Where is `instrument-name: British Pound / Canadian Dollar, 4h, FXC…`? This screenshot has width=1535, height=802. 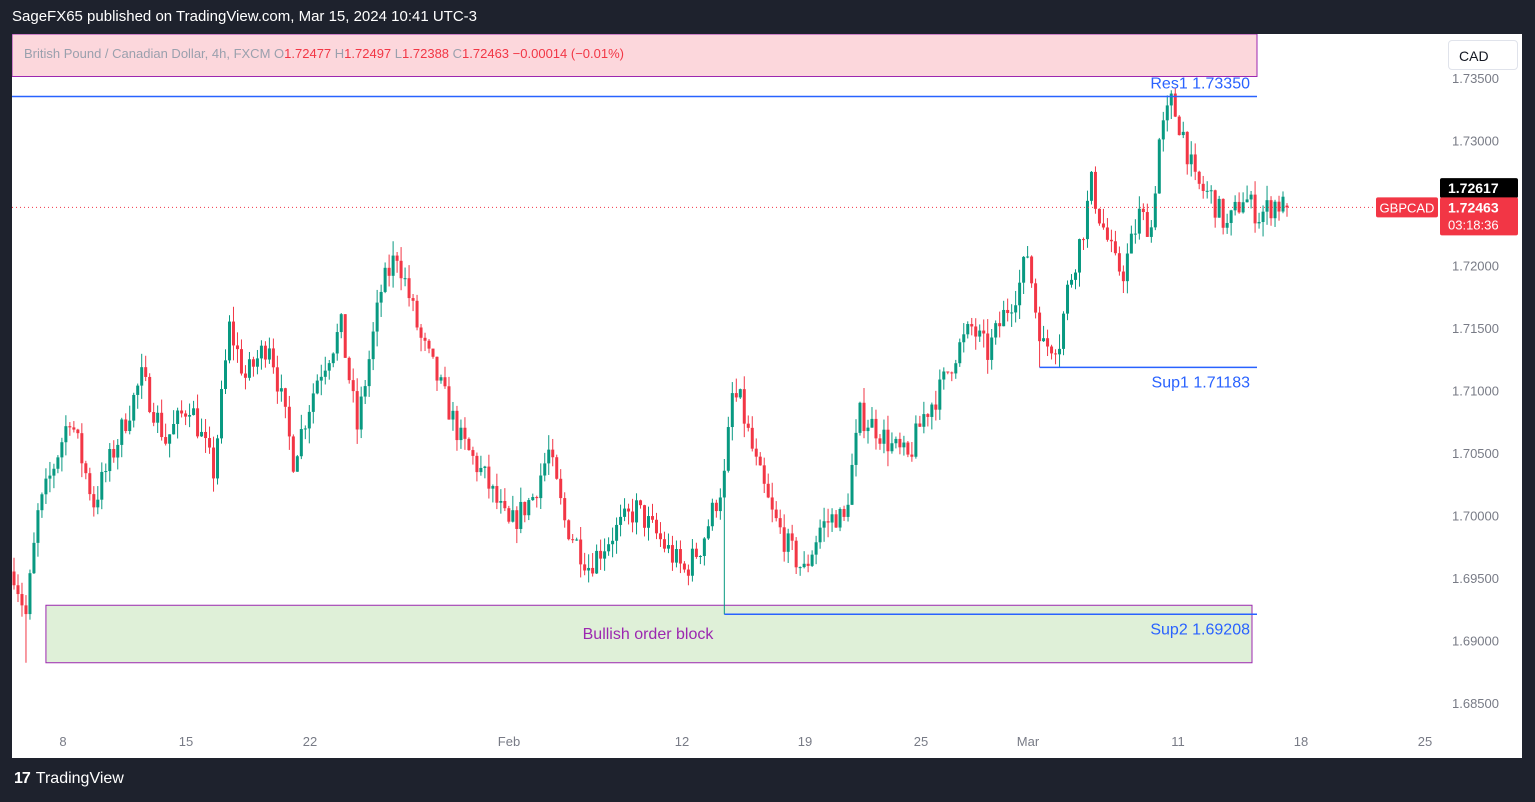
instrument-name: British Pound / Canadian Dollar, 4h, FXC… is located at coordinates (147, 53).